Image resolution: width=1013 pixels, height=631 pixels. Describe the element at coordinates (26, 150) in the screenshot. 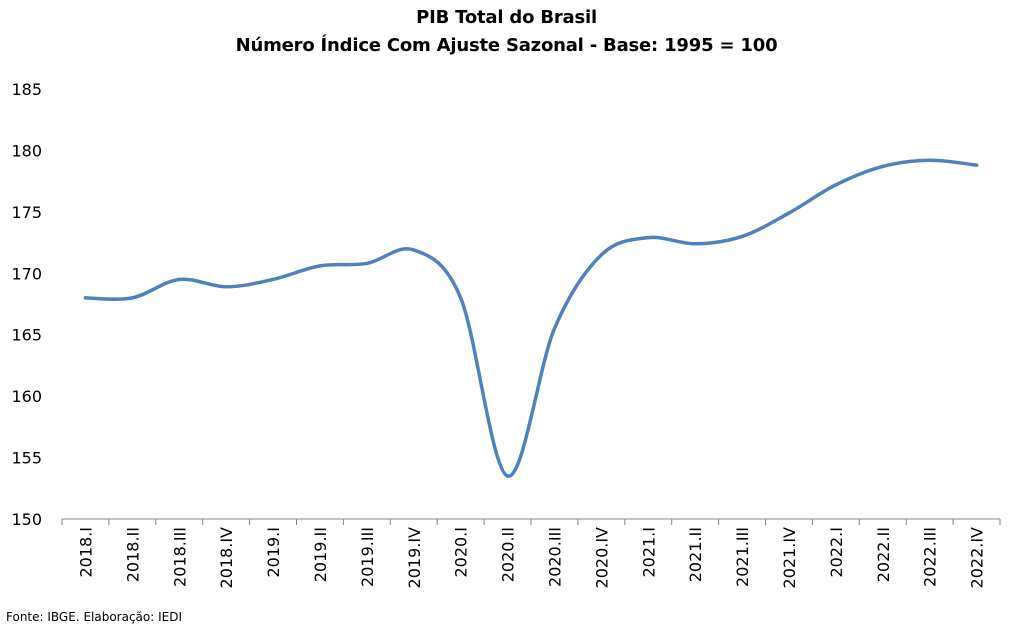

I see `y-tick-label: 180` at that location.